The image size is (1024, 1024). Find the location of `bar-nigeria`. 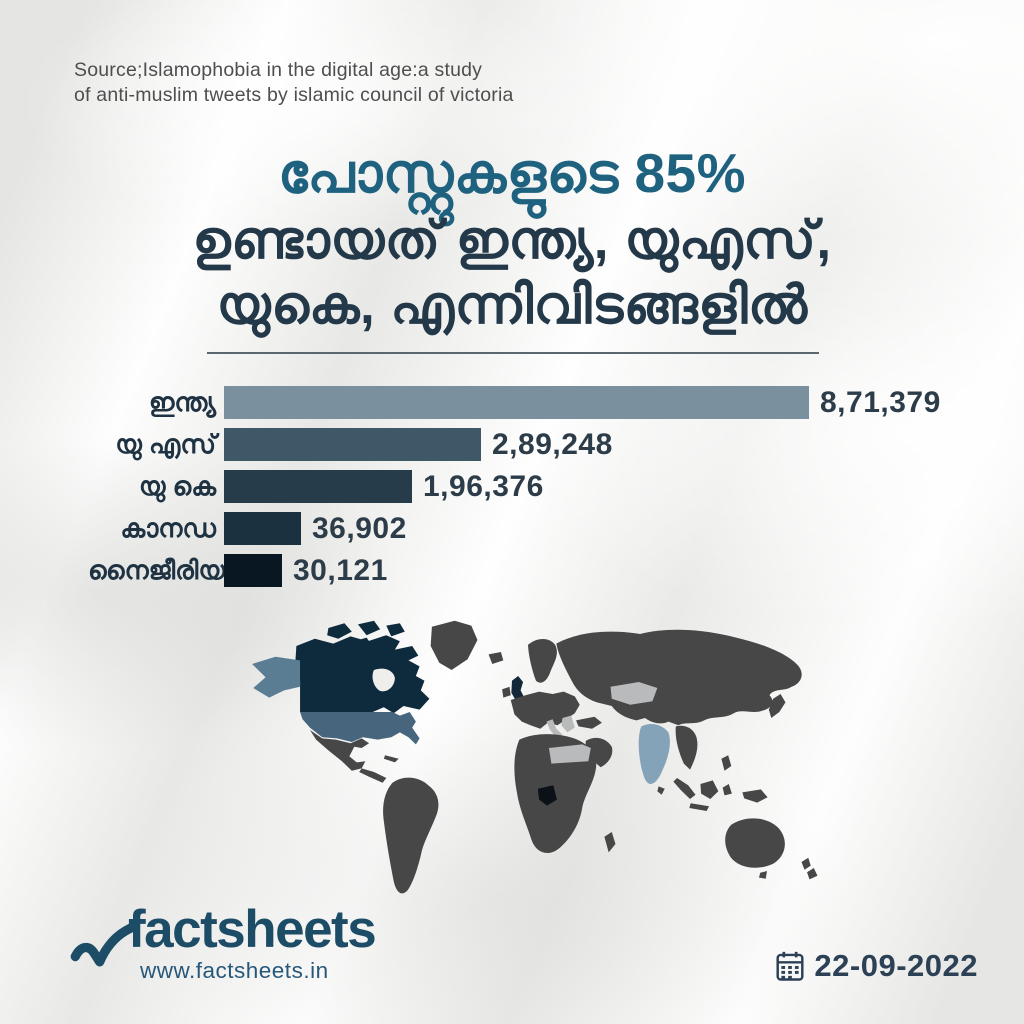

bar-nigeria is located at coordinates (253, 570).